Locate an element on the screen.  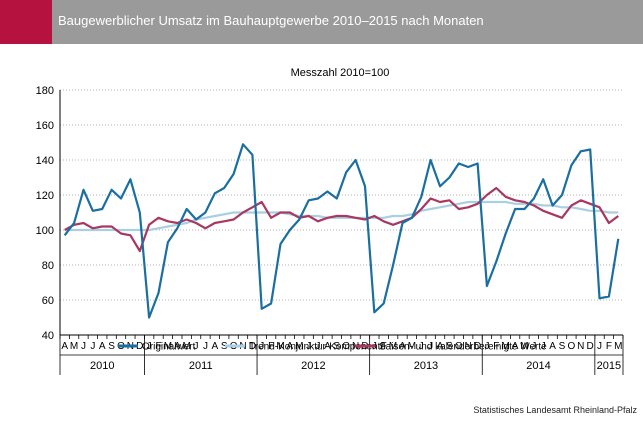
header-accent is located at coordinates (26, 22).